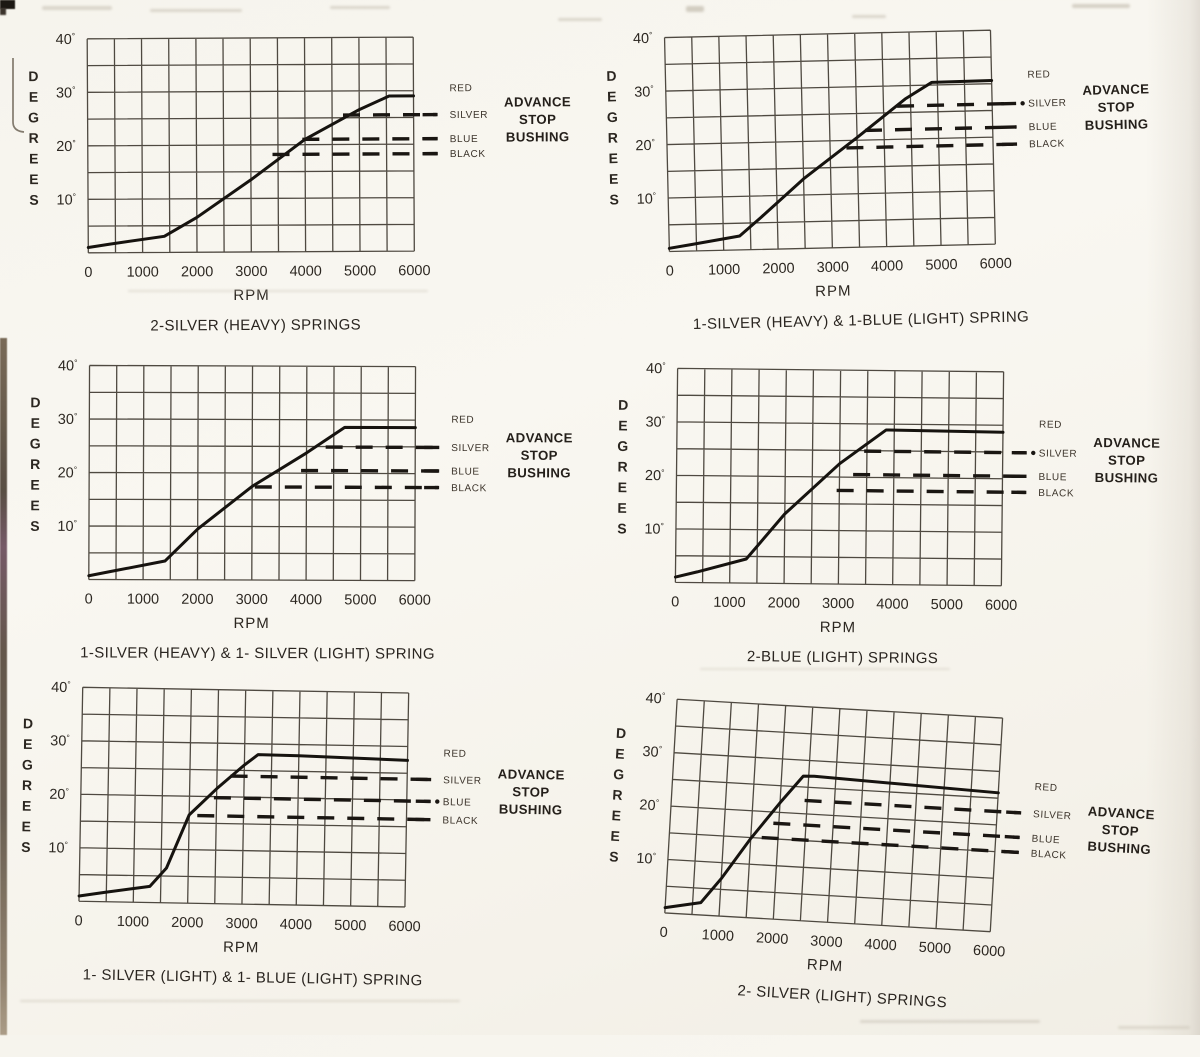 The image size is (1200, 1057). I want to click on stop-dot-silver, so click(1033, 453).